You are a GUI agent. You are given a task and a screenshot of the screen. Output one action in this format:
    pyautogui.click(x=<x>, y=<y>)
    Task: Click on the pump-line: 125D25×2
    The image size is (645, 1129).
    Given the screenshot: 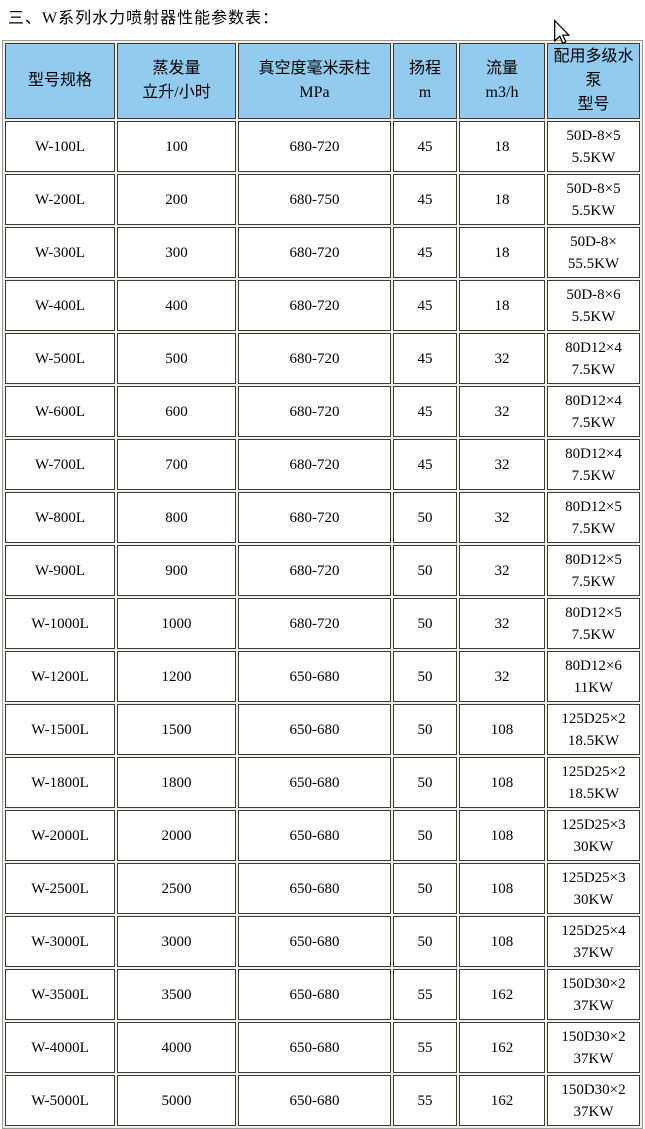 What is the action you would take?
    pyautogui.click(x=593, y=771)
    